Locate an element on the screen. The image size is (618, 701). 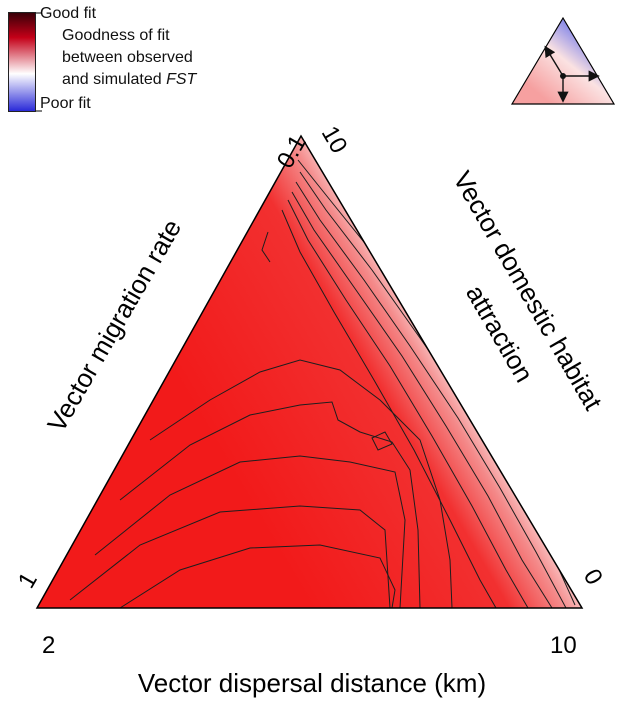
bottom-axis-start-label: 2 is located at coordinates (48, 645).